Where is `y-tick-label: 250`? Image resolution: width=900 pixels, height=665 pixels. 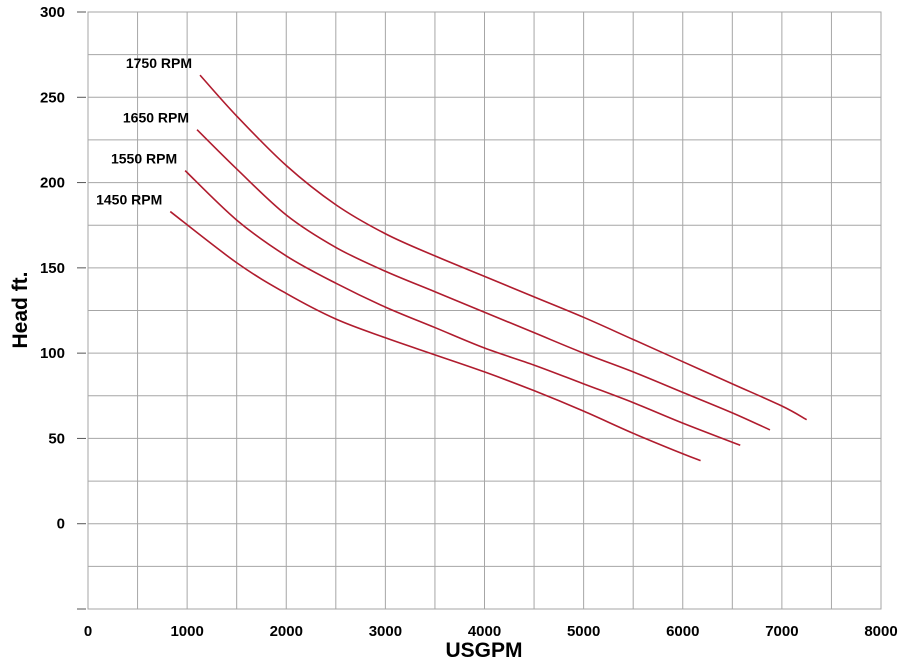
y-tick-label: 250 is located at coordinates (52, 97).